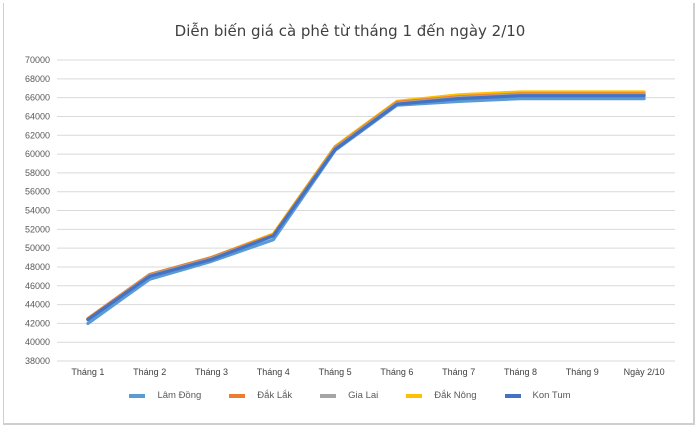  Describe the element at coordinates (455, 395) in the screenshot. I see `legend-label: Đắk Nông` at that location.